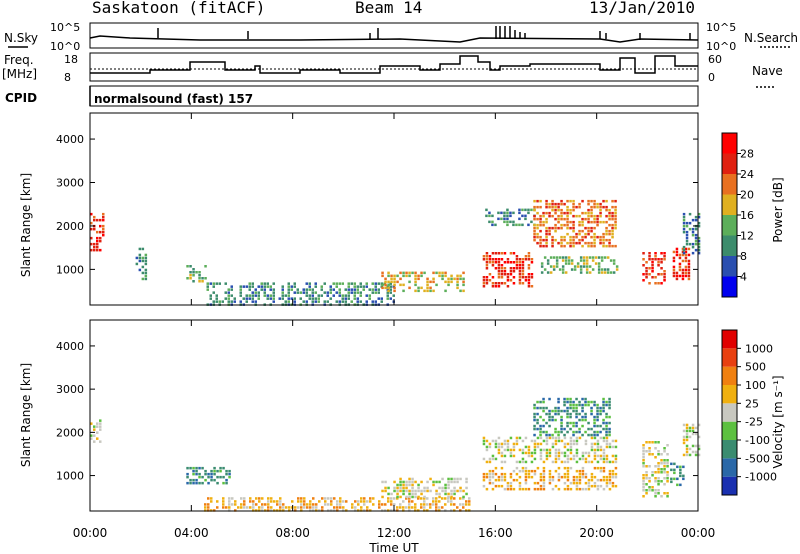 The image size is (800, 554). I want to click on power-tick-label: 4, so click(743, 277).